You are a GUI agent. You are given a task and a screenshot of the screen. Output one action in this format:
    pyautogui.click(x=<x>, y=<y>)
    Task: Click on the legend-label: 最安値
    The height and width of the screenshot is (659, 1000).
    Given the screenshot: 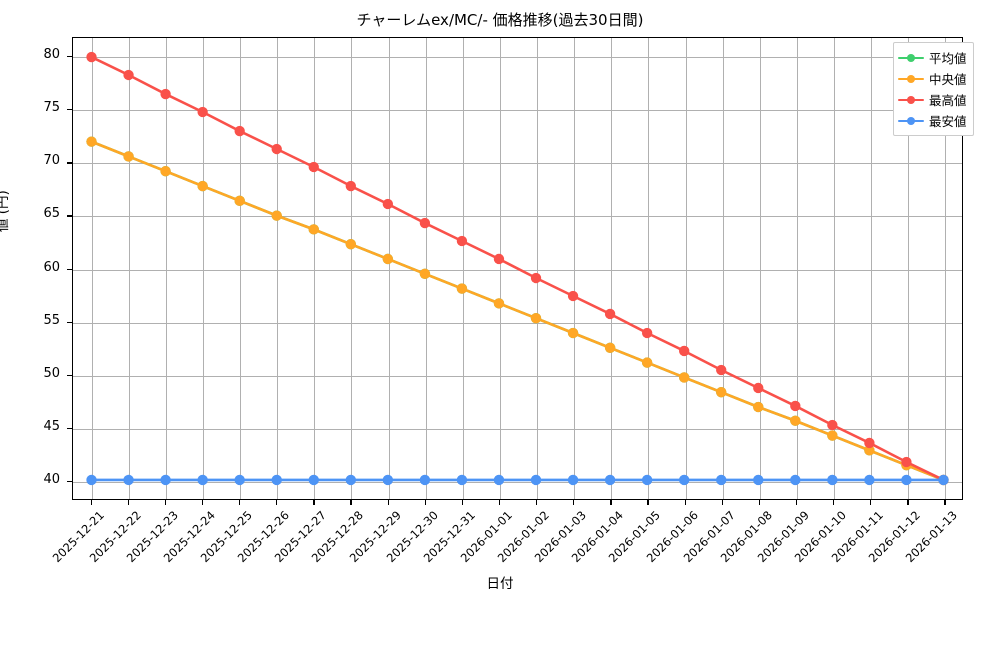 What is the action you would take?
    pyautogui.click(x=948, y=121)
    